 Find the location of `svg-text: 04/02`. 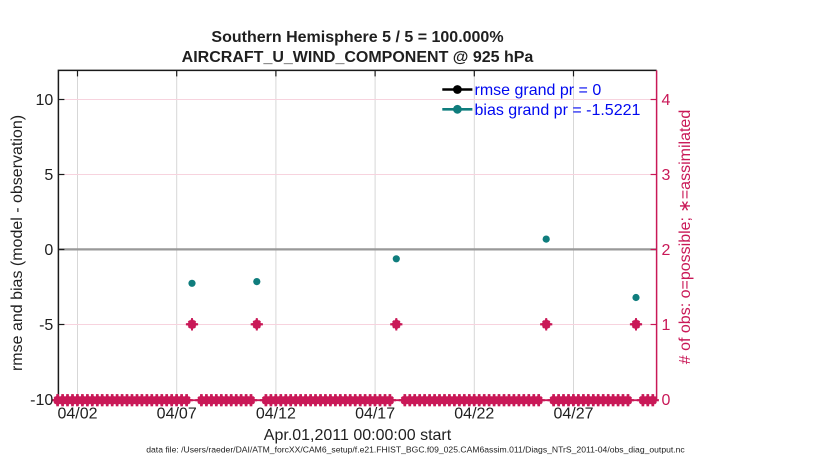

svg-text: 04/02 is located at coordinates (77, 414).